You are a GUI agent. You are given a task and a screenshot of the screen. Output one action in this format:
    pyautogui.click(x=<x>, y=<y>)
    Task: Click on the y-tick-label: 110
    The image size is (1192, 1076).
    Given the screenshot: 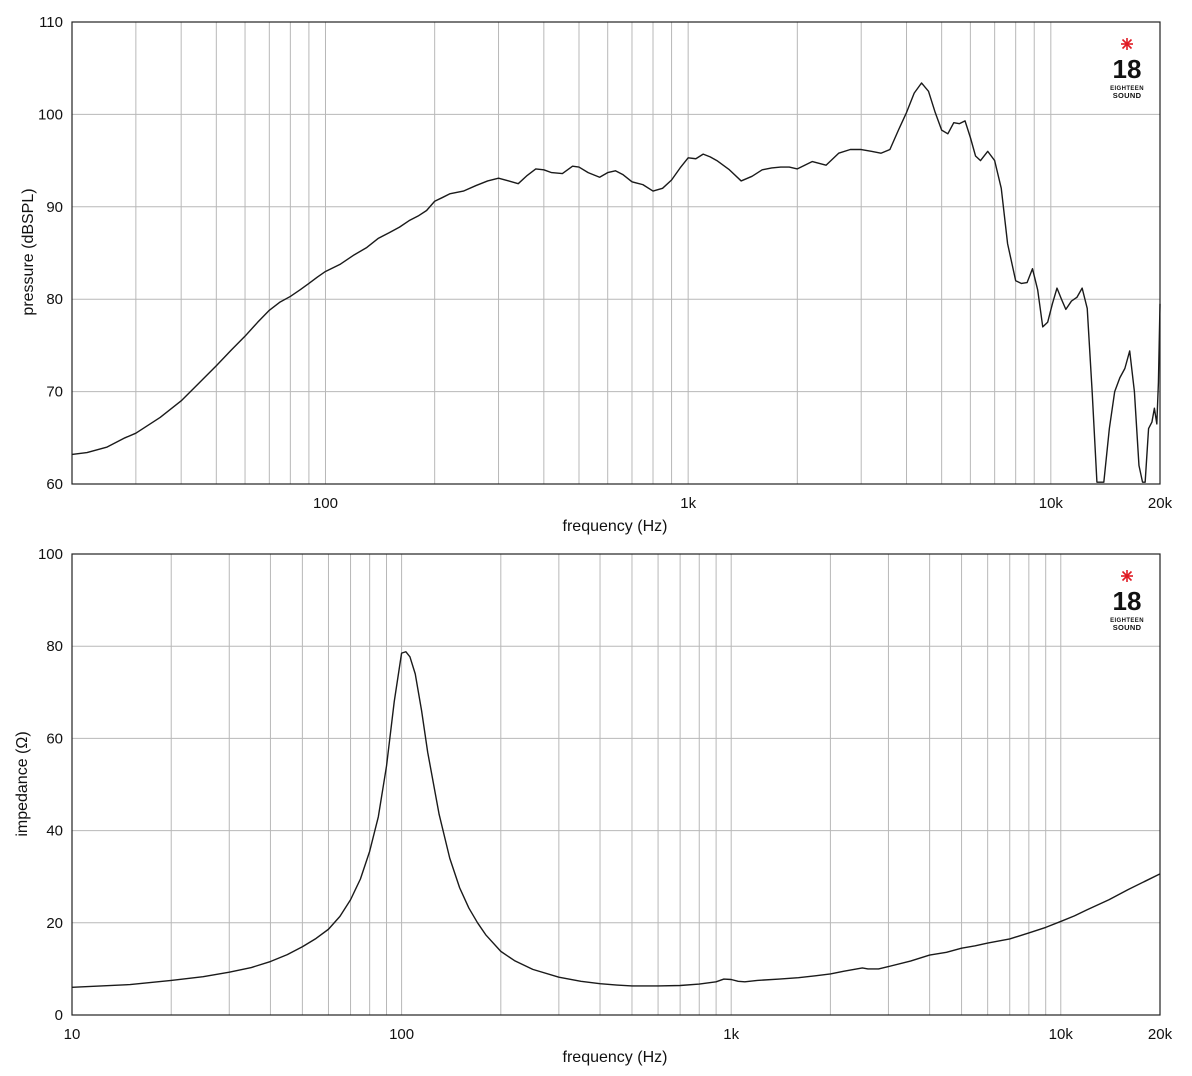 What is the action you would take?
    pyautogui.click(x=51, y=22)
    